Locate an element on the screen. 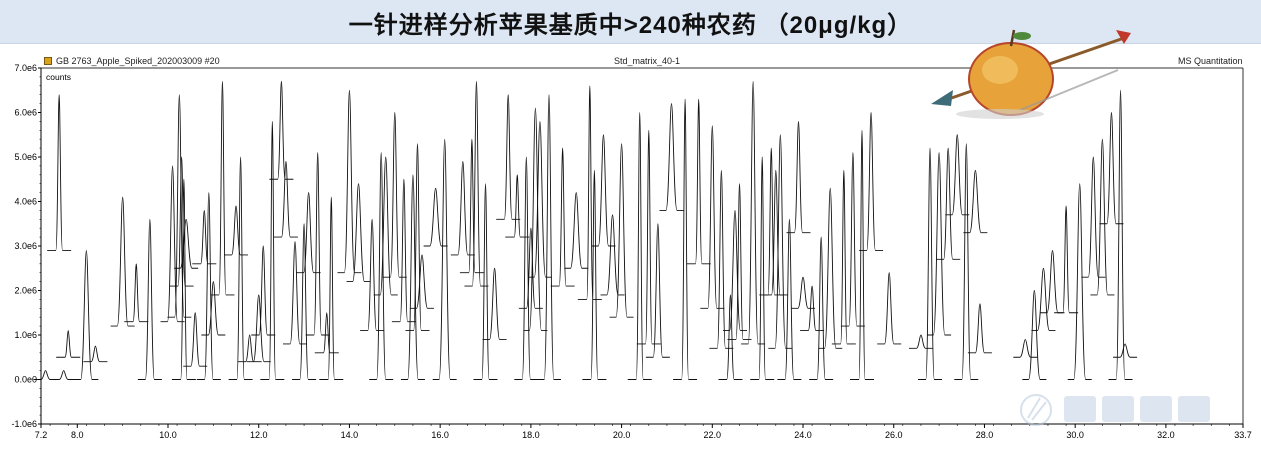  x-tick-label: 20.0 is located at coordinates (622, 435).